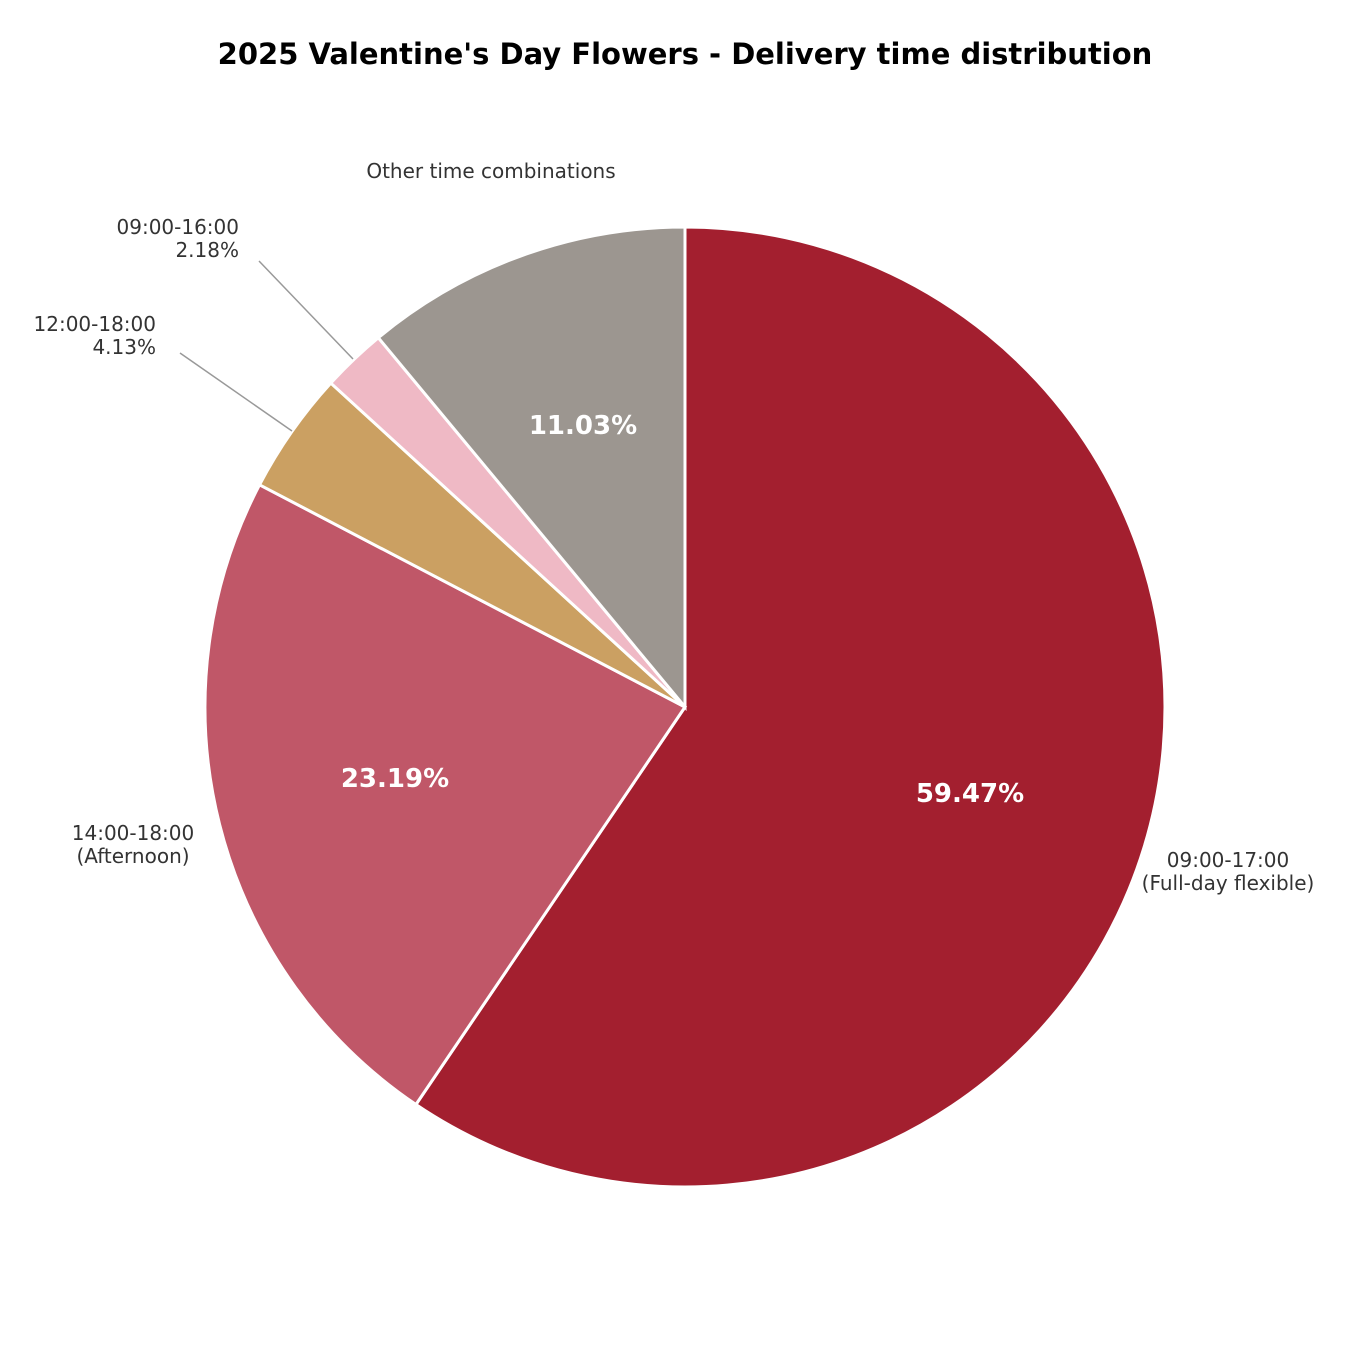  What do you see at coordinates (490, 171) in the screenshot?
I see `slice-category-label: Other time combinations` at bounding box center [490, 171].